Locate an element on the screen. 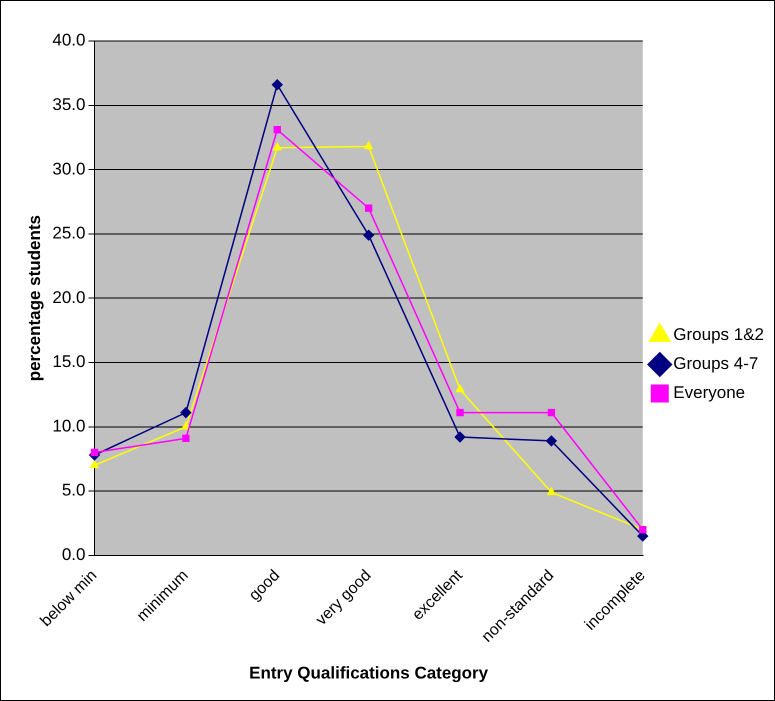 The height and width of the screenshot is (701, 775). y-tick-label: 20.0 is located at coordinates (69, 297).